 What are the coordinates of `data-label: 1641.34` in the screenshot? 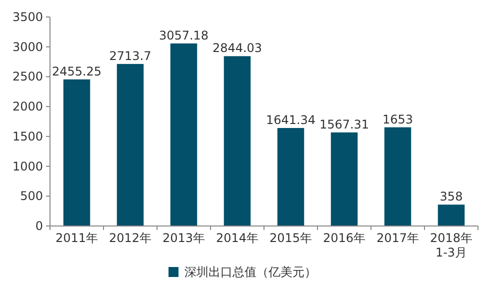 It's located at (291, 119).